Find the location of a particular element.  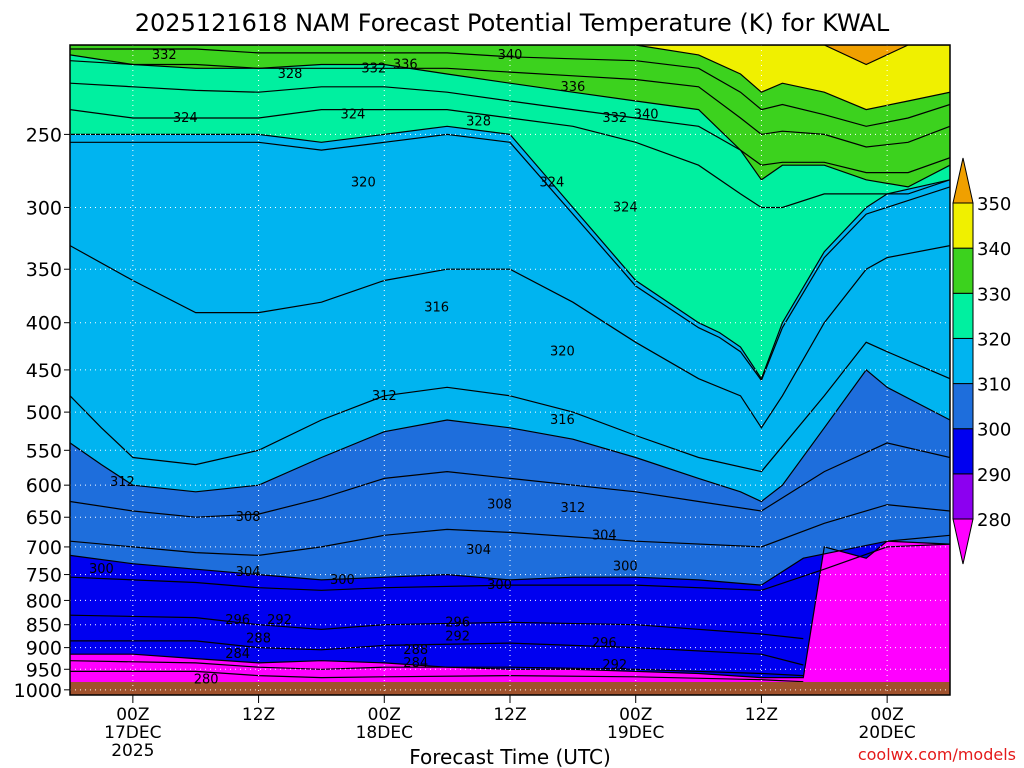

y-tick-label: 800 is located at coordinates (44, 601).